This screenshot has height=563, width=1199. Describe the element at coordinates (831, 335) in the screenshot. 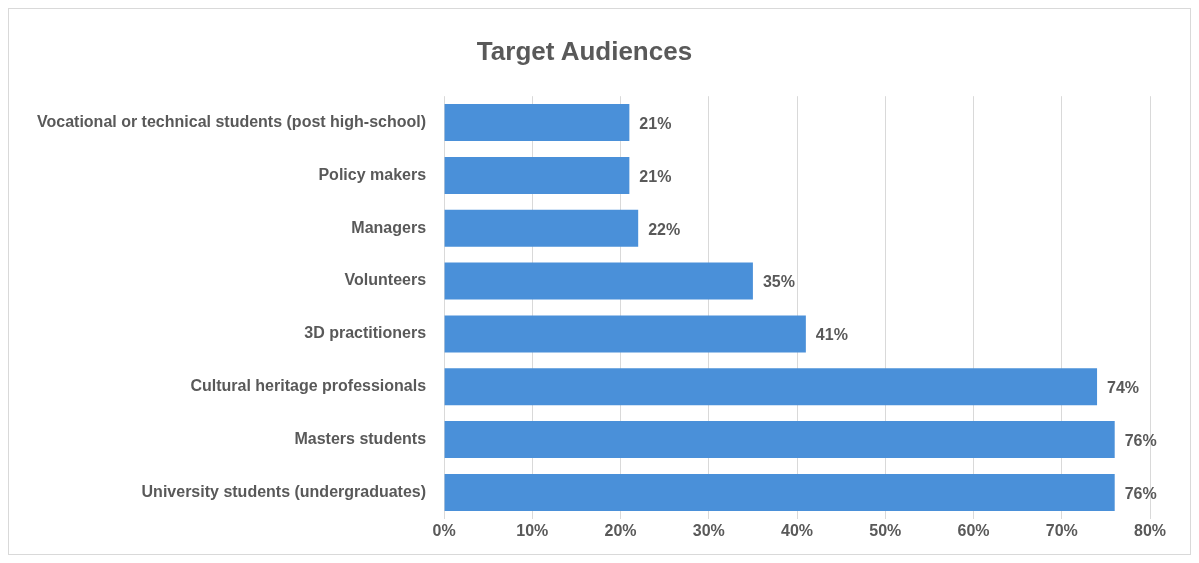

I see `data-label: 41%` at that location.